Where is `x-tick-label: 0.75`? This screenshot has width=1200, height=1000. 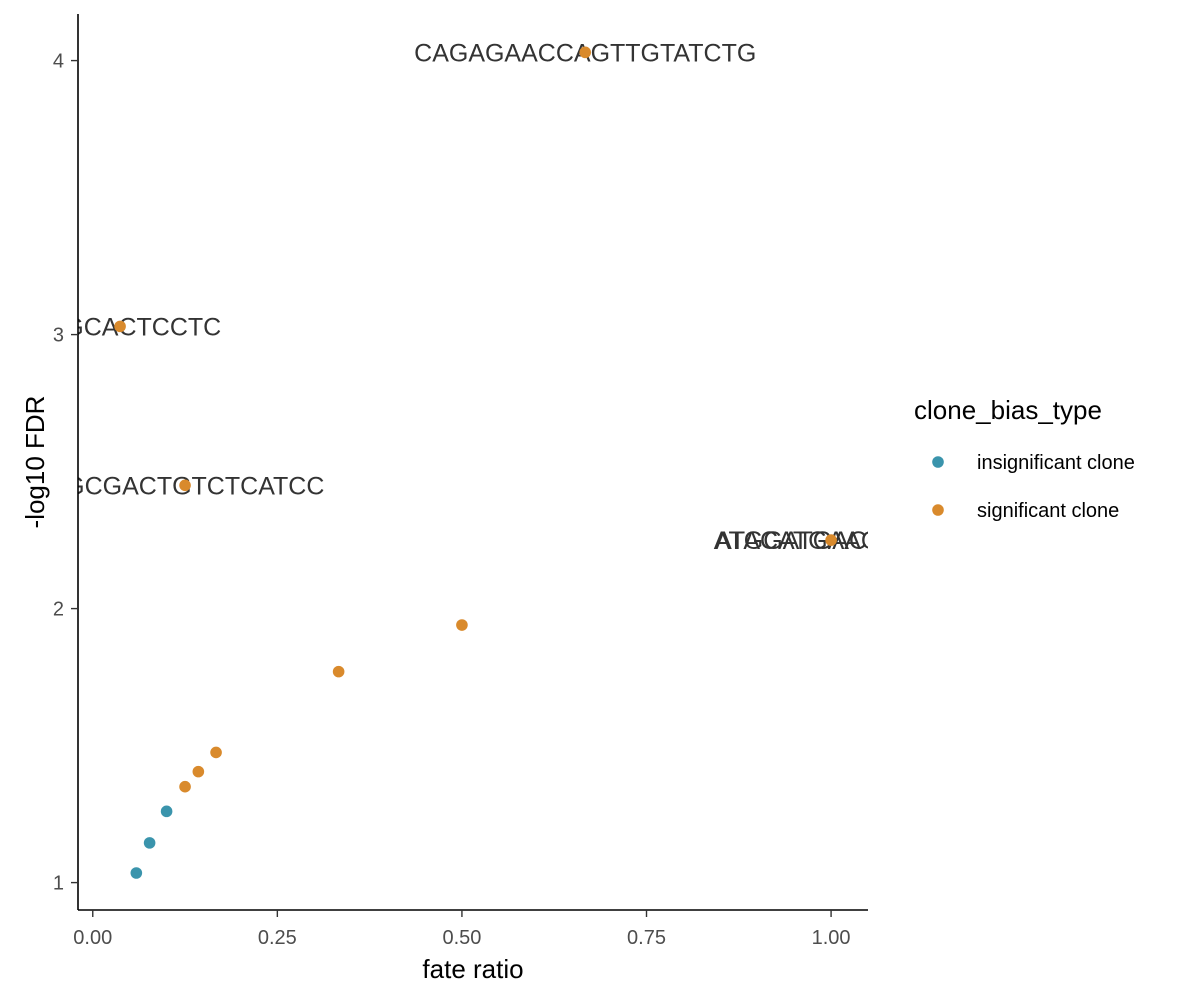 x-tick-label: 0.75 is located at coordinates (646, 938).